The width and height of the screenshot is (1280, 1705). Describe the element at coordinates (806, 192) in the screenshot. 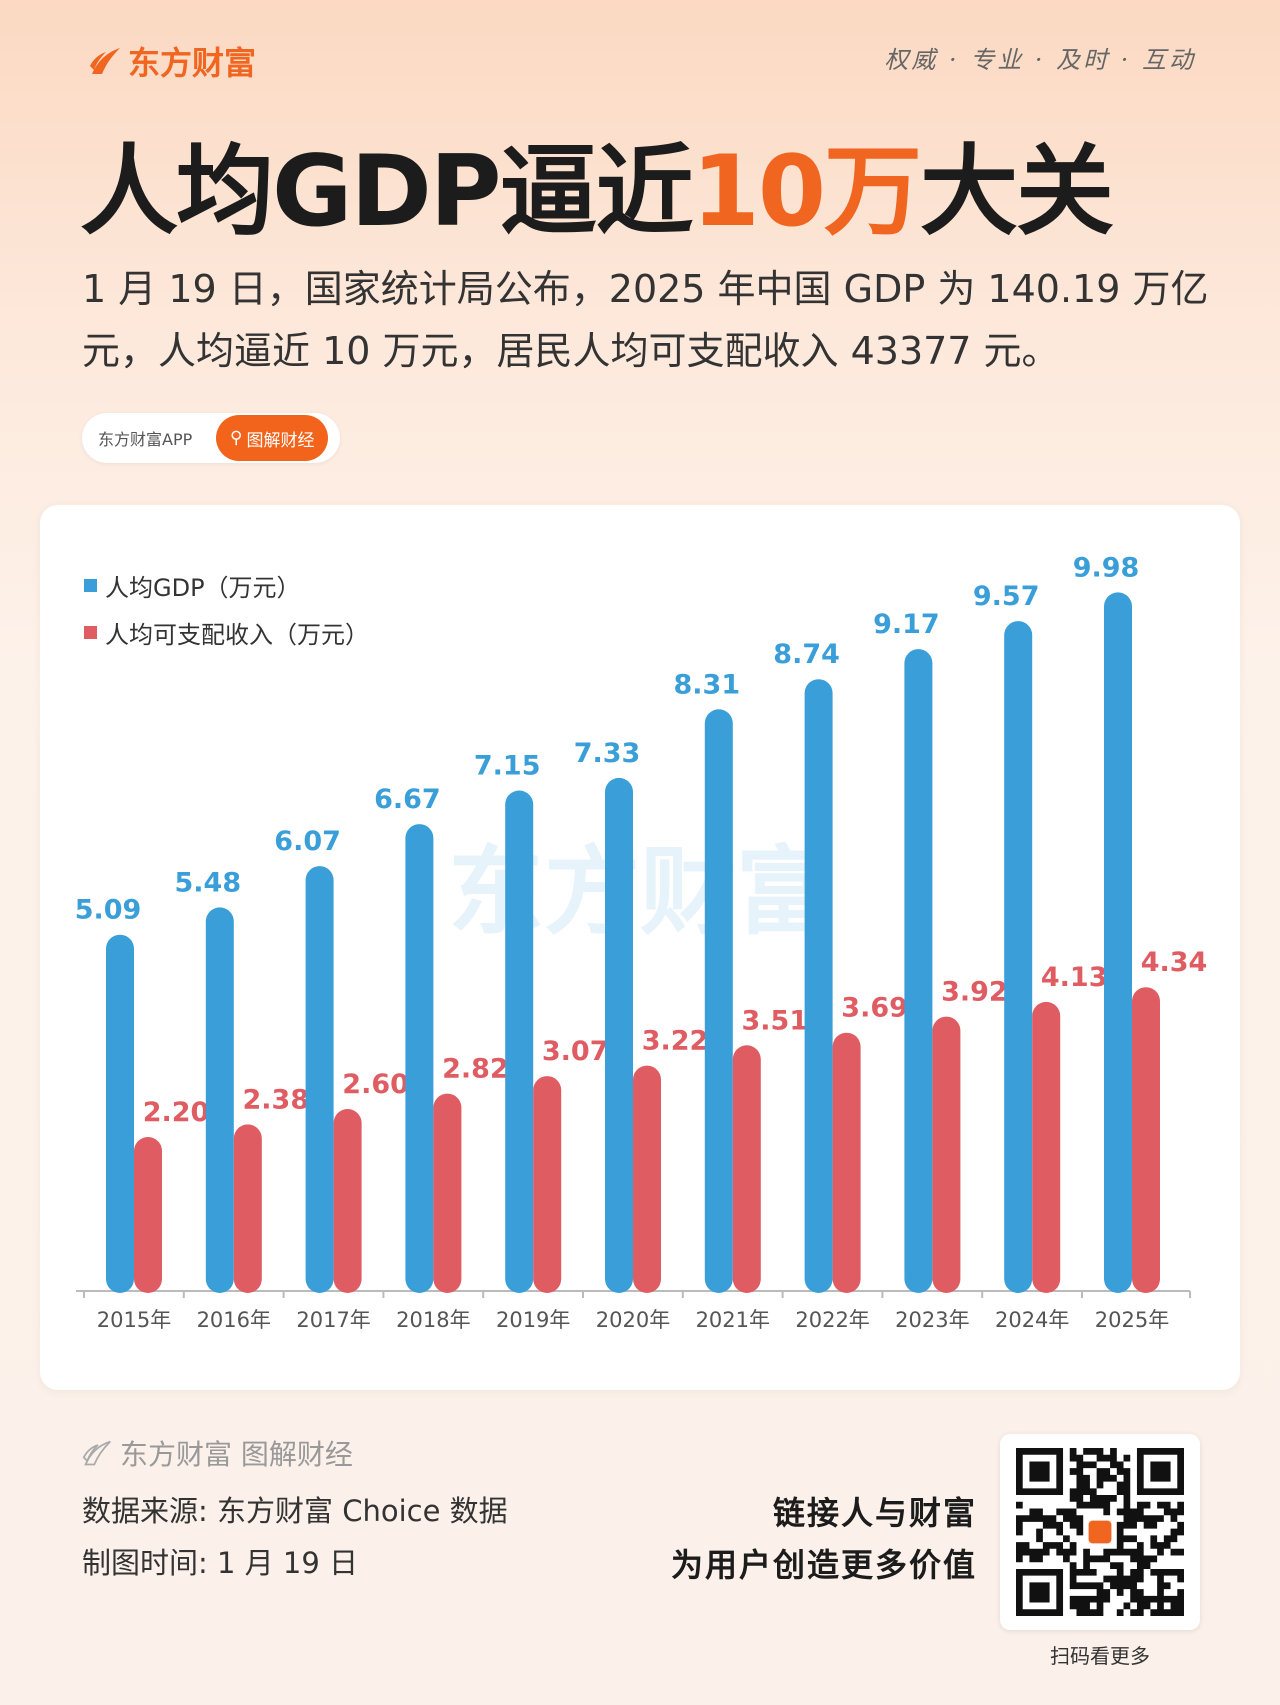

I see `title-highlight: 10万` at that location.